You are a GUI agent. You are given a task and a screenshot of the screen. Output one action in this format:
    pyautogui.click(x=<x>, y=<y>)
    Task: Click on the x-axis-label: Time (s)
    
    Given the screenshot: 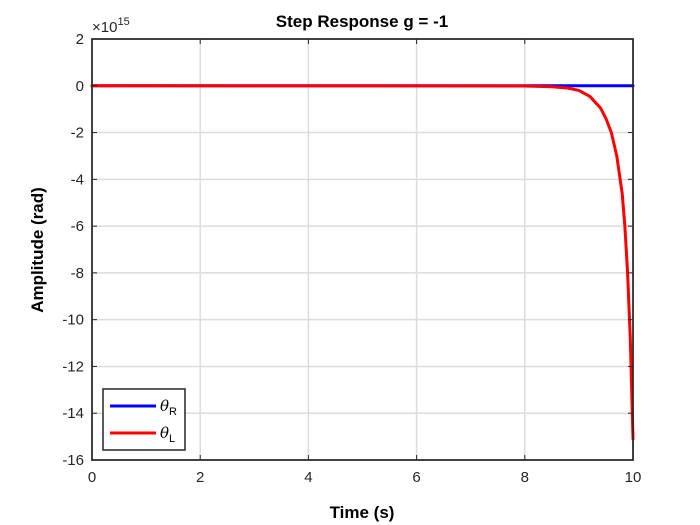 What is the action you would take?
    pyautogui.click(x=362, y=512)
    